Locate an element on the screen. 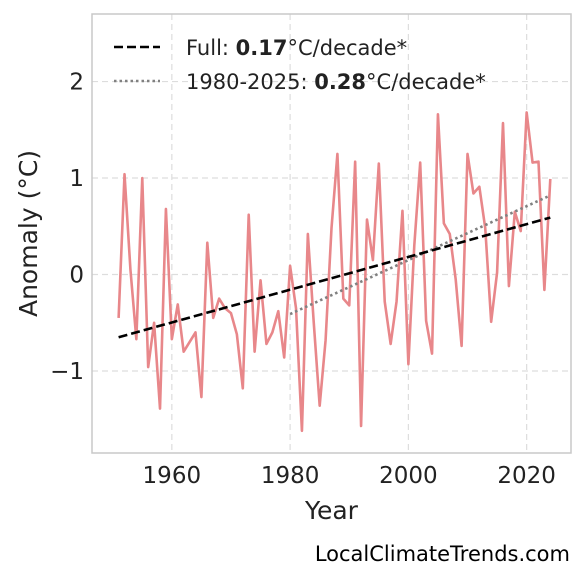 Image resolution: width=585 pixels, height=580 pixels. x-tick-label: 2020 is located at coordinates (526, 476).